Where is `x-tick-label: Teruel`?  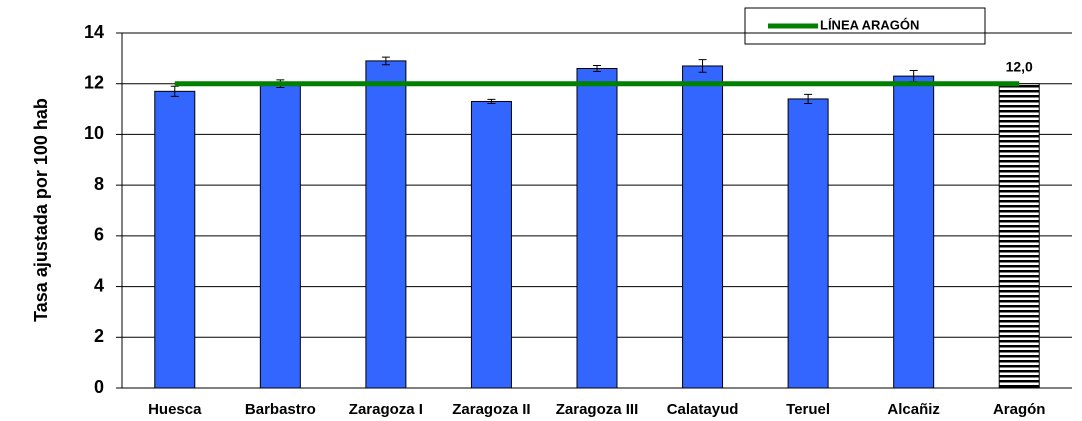
x-tick-label: Teruel is located at coordinates (808, 409).